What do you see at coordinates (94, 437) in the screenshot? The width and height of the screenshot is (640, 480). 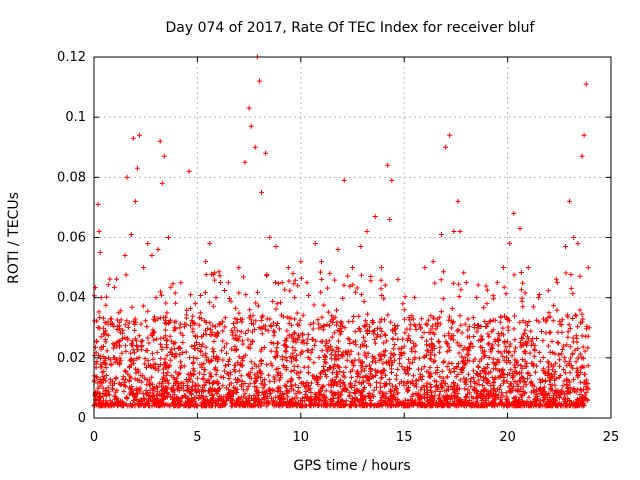 I see `x-tick-label: 0` at bounding box center [94, 437].